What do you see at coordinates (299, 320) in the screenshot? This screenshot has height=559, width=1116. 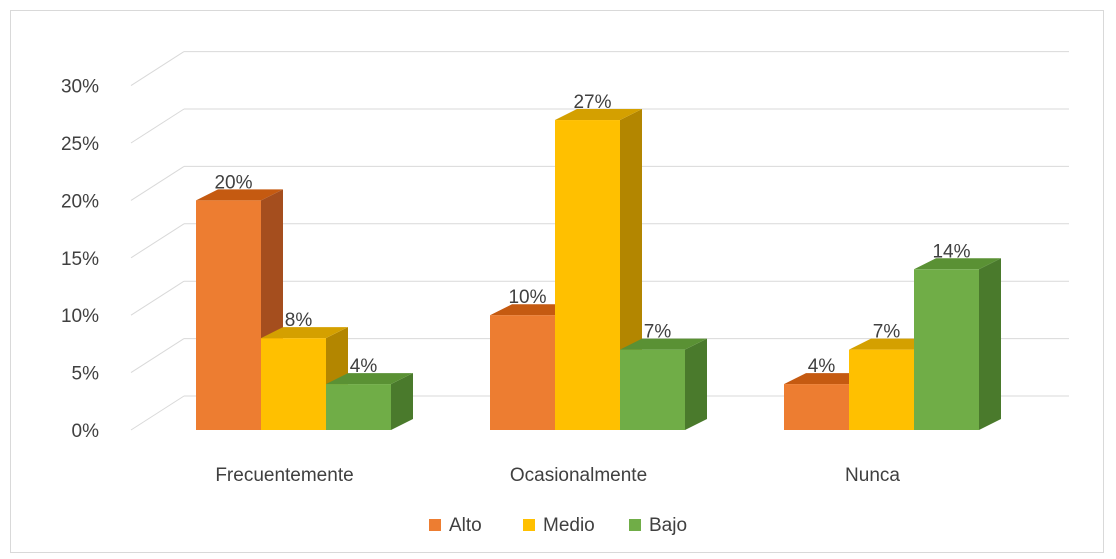 I see `data-label: 8%` at bounding box center [299, 320].